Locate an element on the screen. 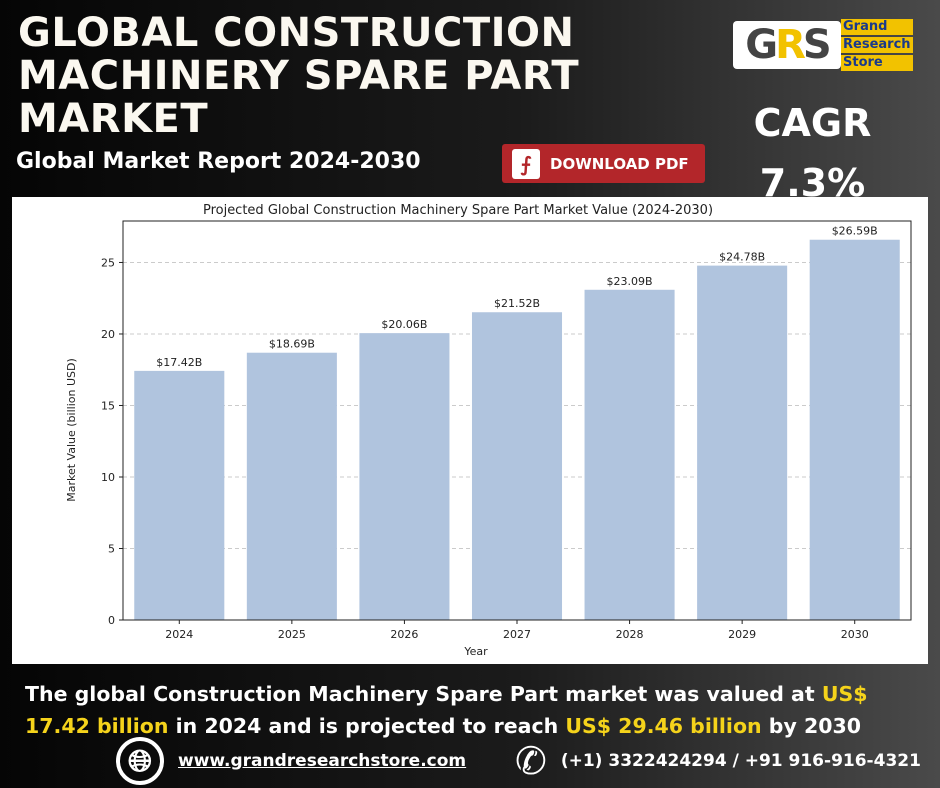  x-tick-label: 2028 is located at coordinates (630, 634).